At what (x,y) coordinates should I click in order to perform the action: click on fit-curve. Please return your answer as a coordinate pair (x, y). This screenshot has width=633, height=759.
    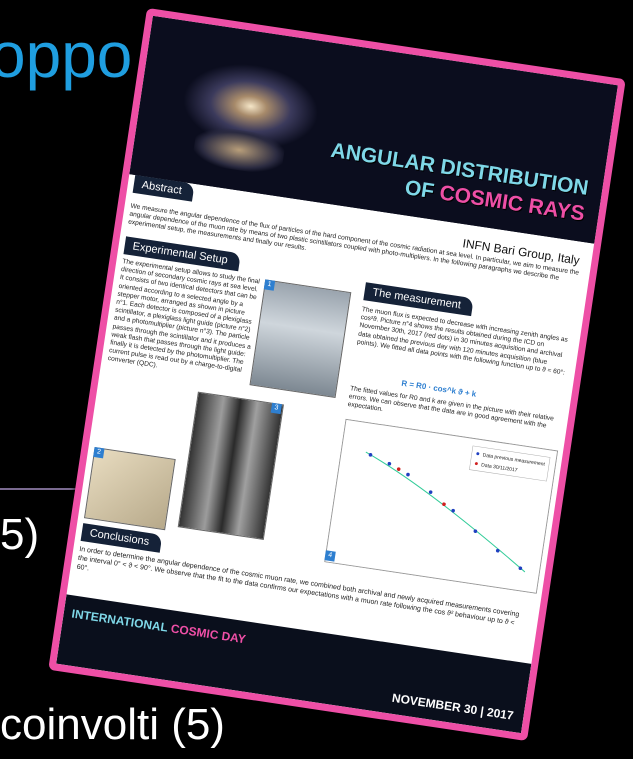
    Looking at the image, I should click on (445, 512).